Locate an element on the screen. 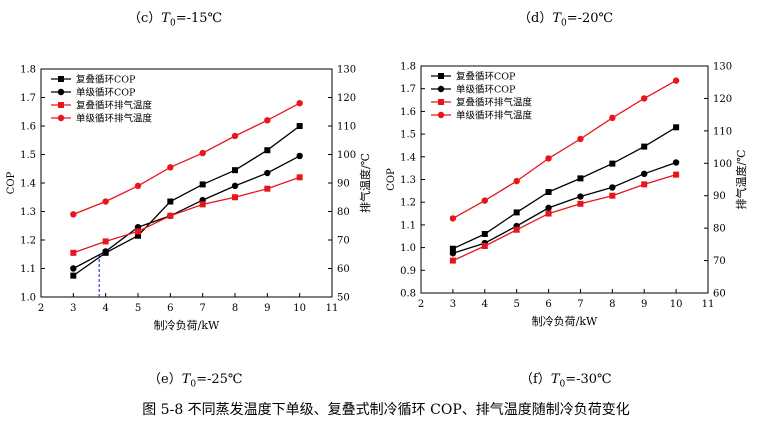 This screenshot has height=431, width=772. y-axis-label: COP is located at coordinates (11, 182).